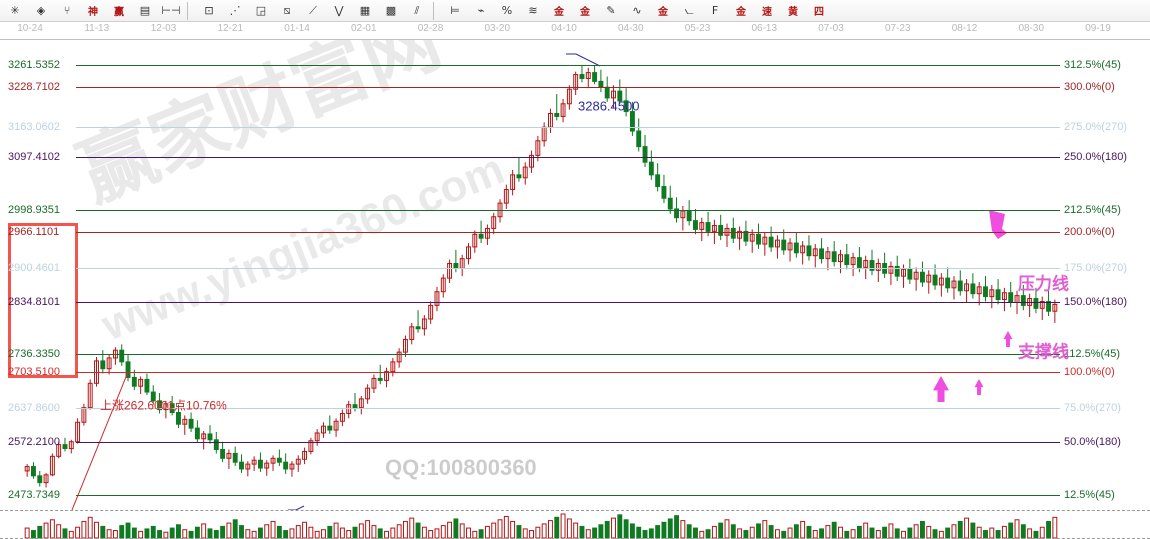  Describe the element at coordinates (145, 11) in the screenshot. I see `ruler-tool: ▤` at that location.